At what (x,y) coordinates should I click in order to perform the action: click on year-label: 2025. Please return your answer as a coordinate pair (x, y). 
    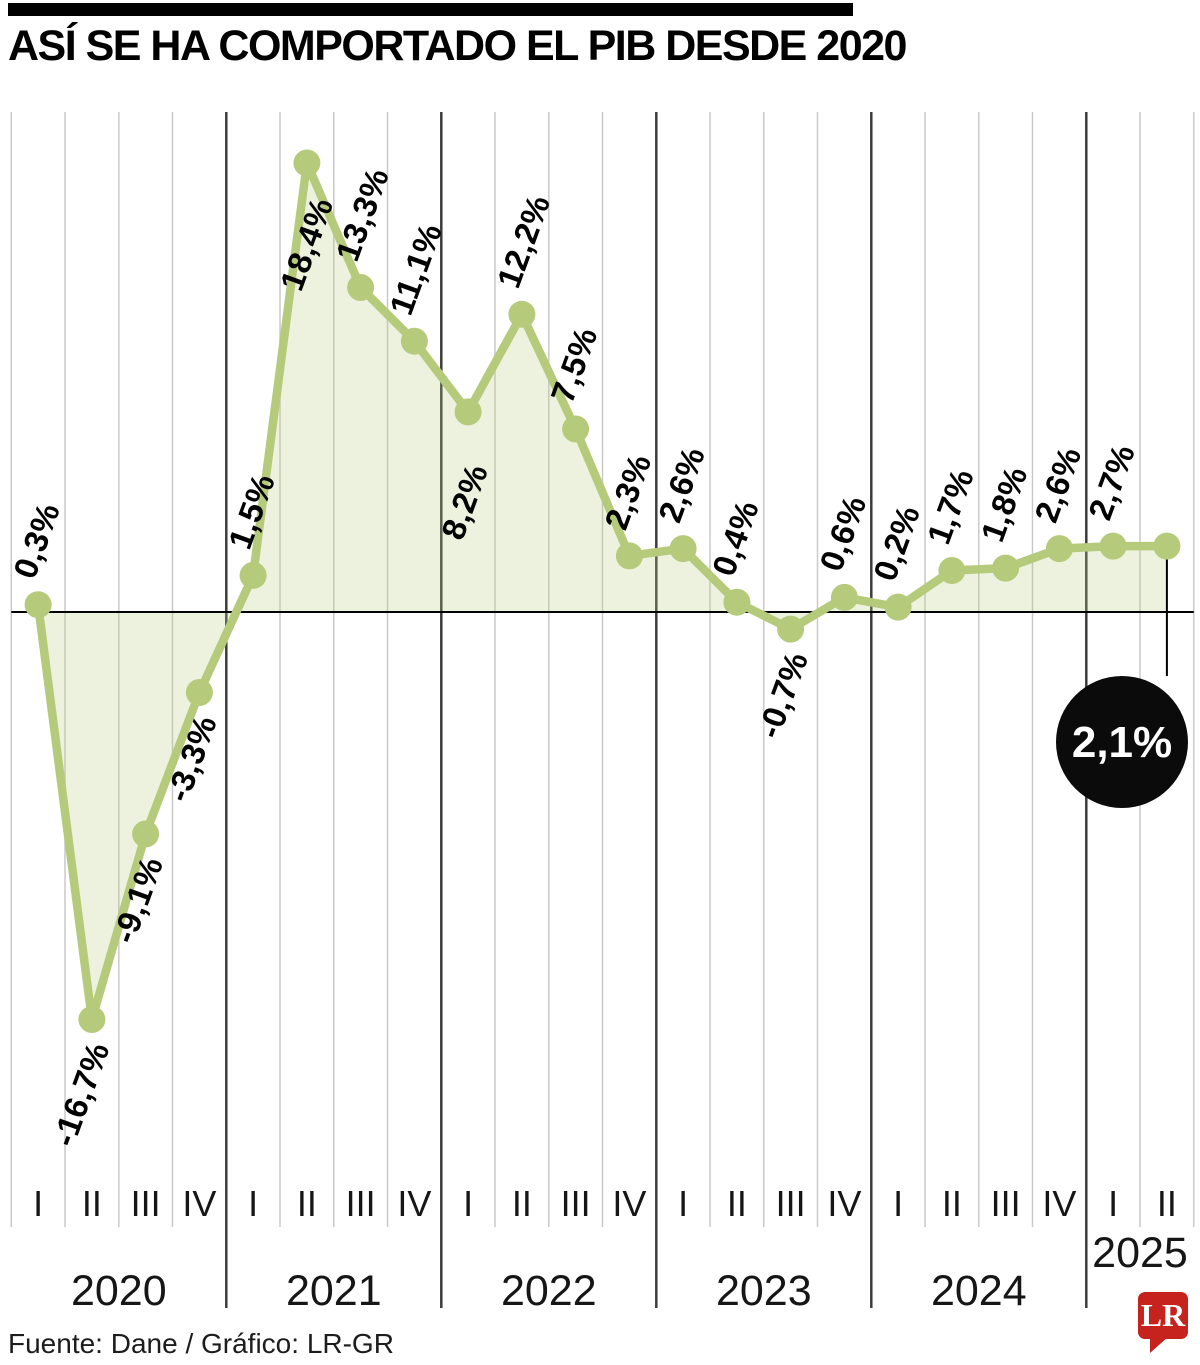
    Looking at the image, I should click on (1140, 1253).